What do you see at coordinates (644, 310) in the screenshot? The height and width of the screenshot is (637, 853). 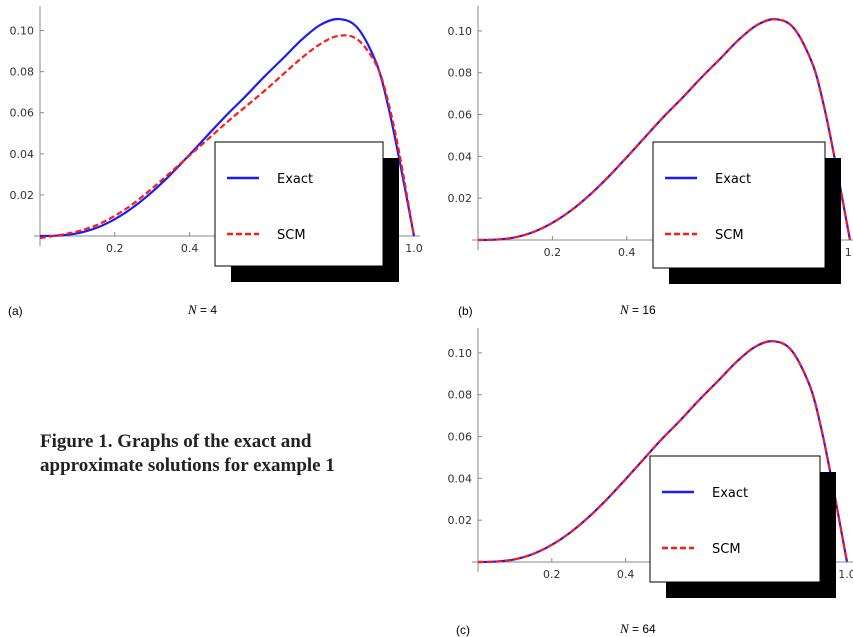 I see `n-label-b-value: = 16` at bounding box center [644, 310].